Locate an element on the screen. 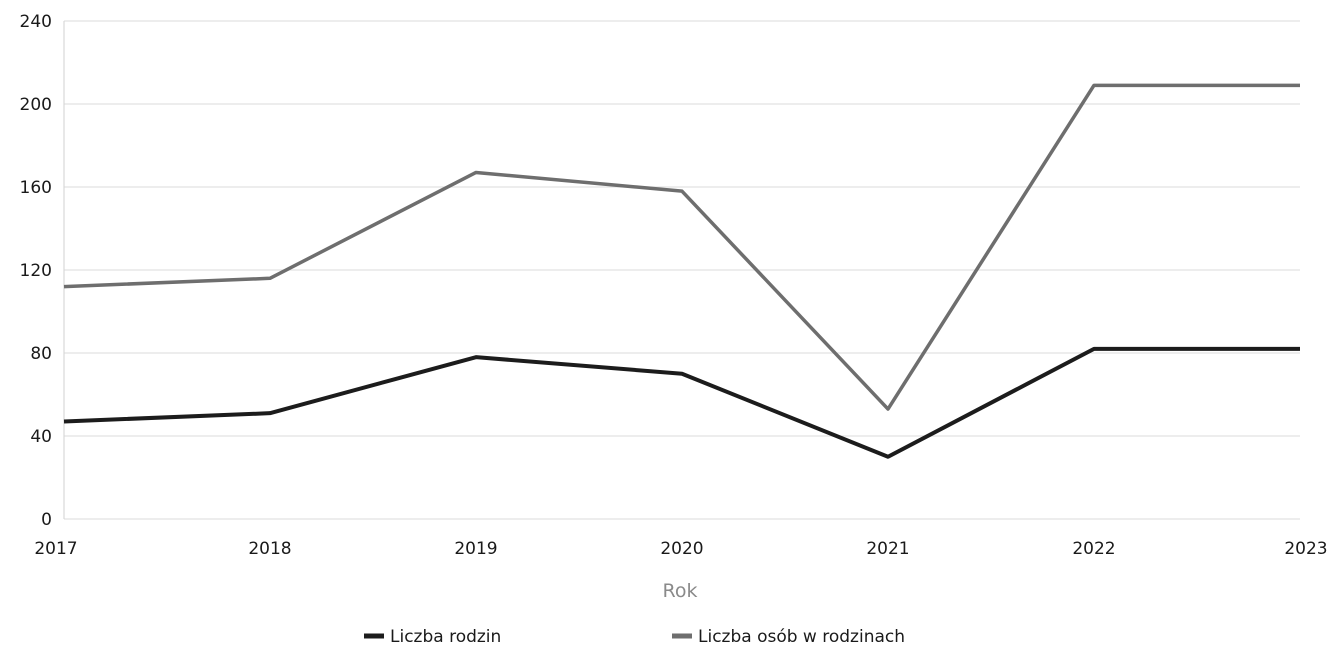 The width and height of the screenshot is (1334, 653). y-tick-label: 40 is located at coordinates (41, 437).